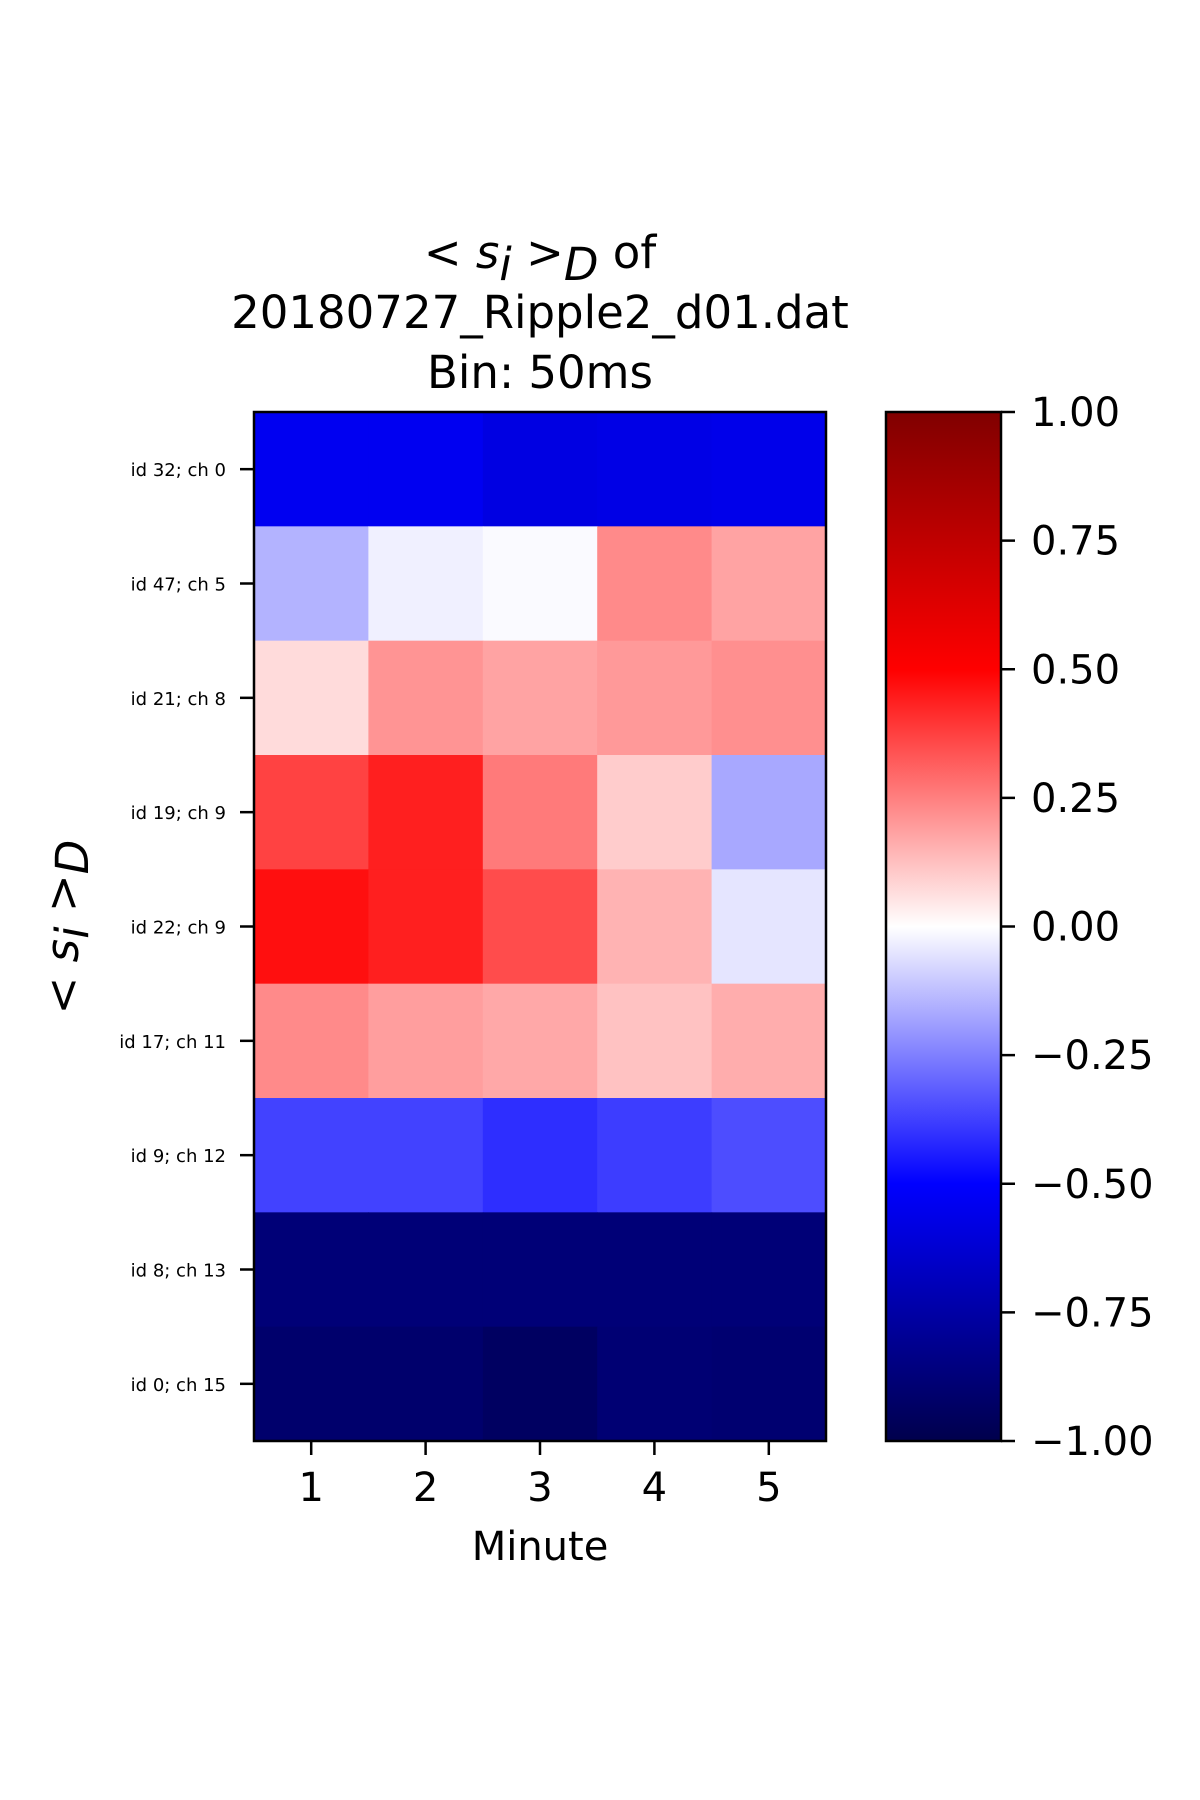 The image size is (1200, 1800). What do you see at coordinates (1075, 413) in the screenshot?
I see `colorbar-tick-label: 1.00` at bounding box center [1075, 413].